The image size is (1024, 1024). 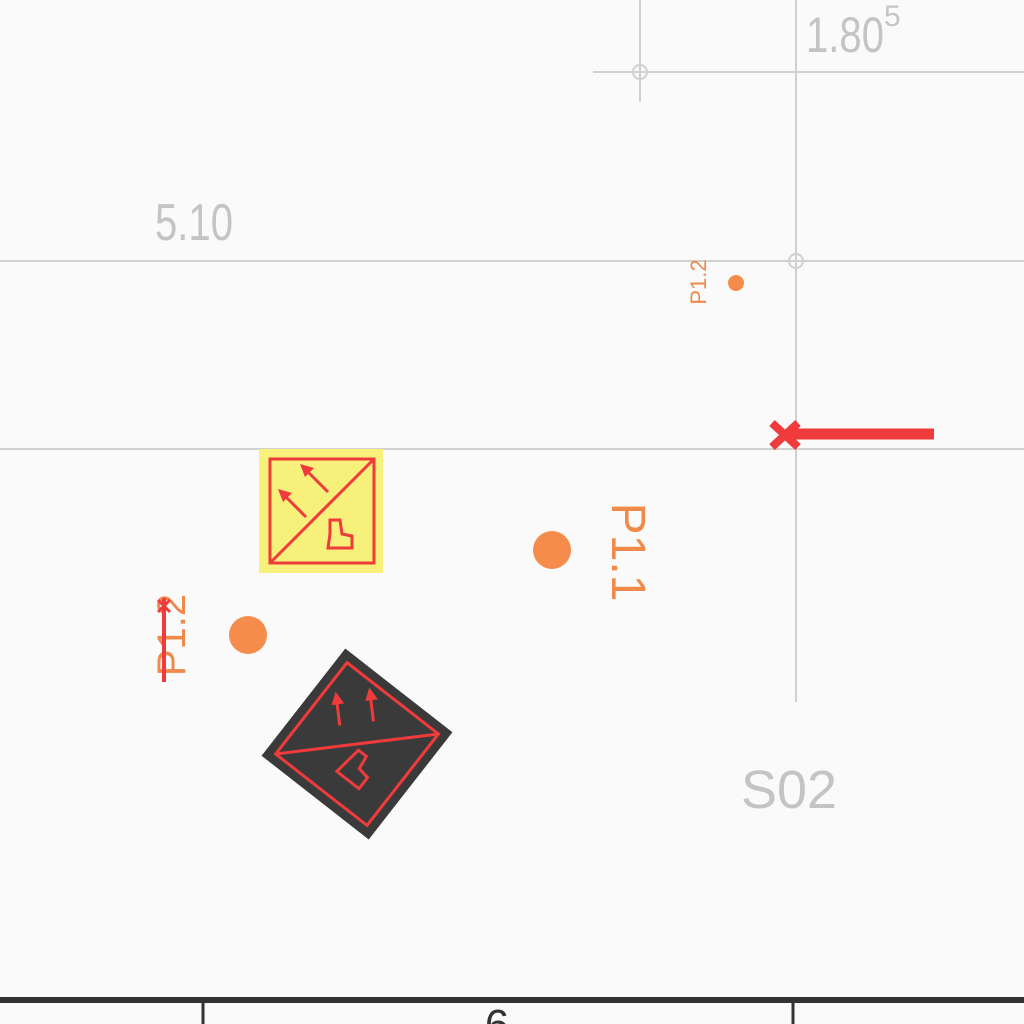 I want to click on dimension-label-left: 5.10, so click(x=194, y=223).